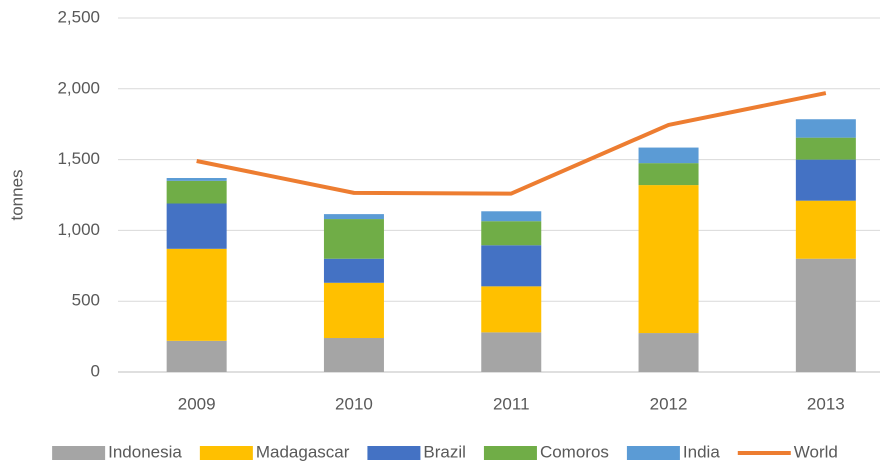 This screenshot has height=470, width=890. Describe the element at coordinates (16, 194) in the screenshot. I see `y-axis-label: tonnes` at that location.